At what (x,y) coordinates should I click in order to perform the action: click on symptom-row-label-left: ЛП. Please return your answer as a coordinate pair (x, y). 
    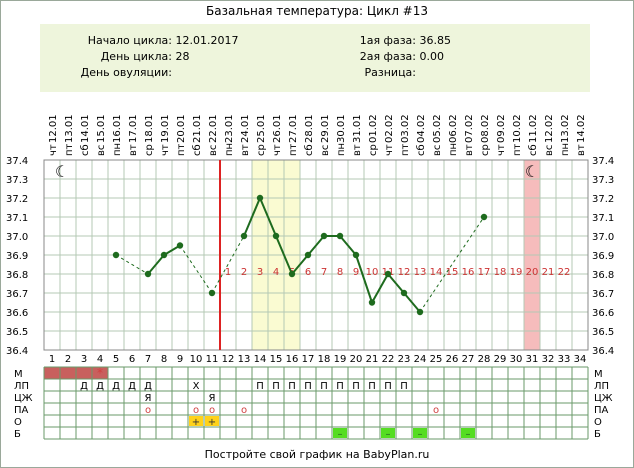
    Looking at the image, I should click on (21, 386).